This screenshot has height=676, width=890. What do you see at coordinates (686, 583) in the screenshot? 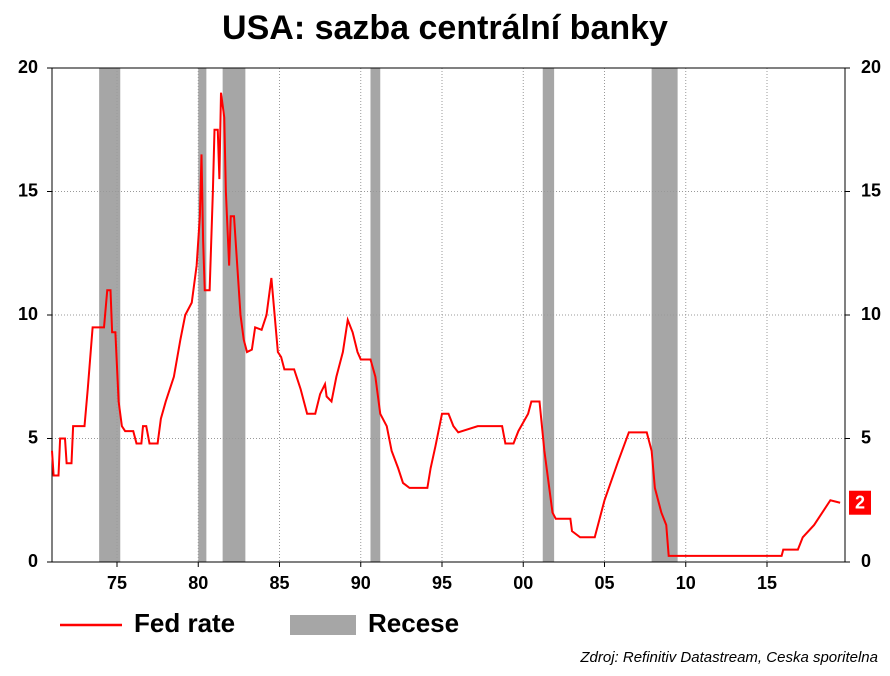
I see `x-tick-label: 10` at bounding box center [686, 583].